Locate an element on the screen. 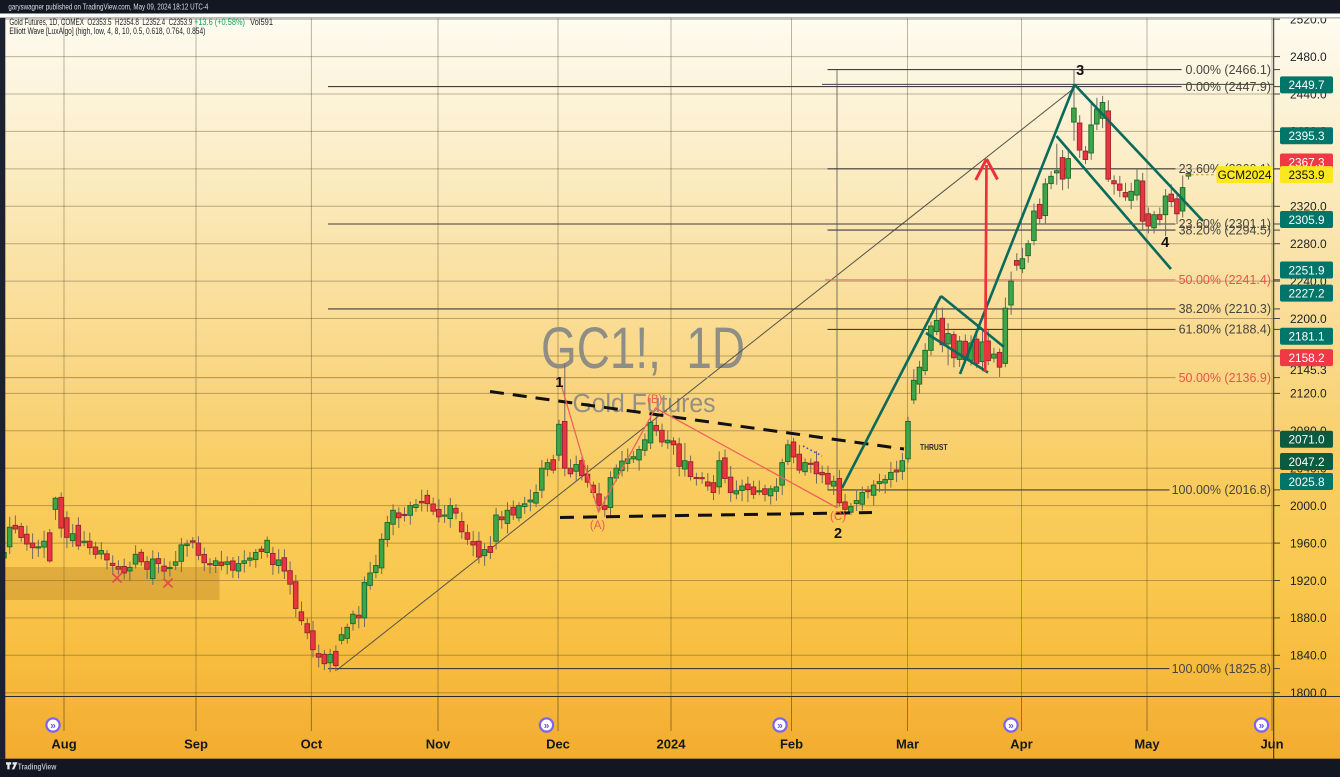 Image resolution: width=1340 pixels, height=777 pixels. svg-text: Jun is located at coordinates (1271, 744).